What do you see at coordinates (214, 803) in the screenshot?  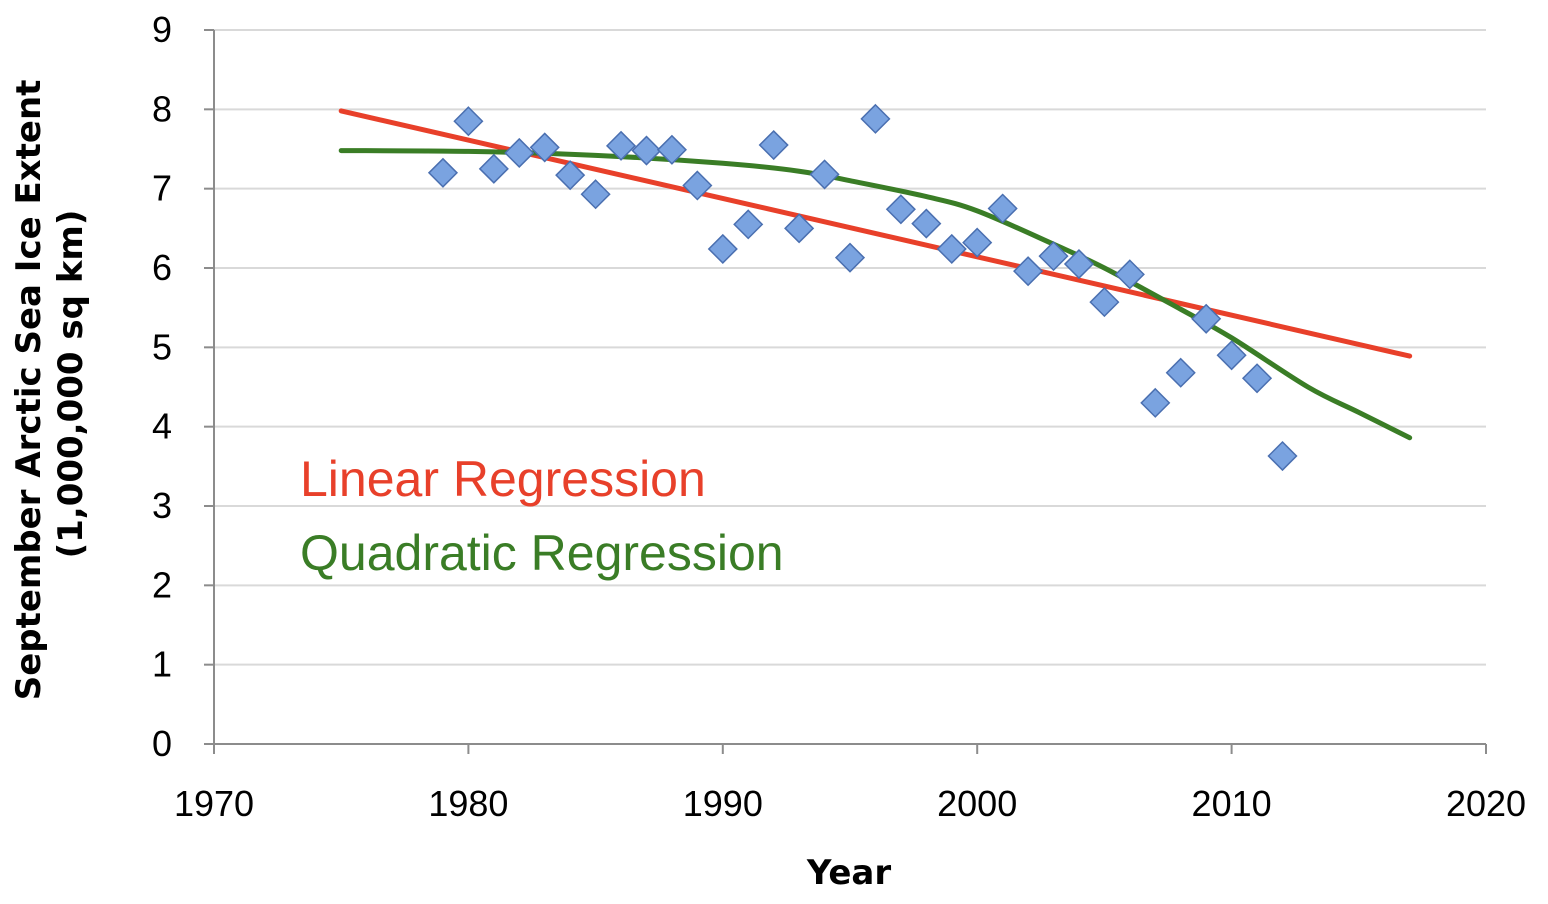 I see `x-tick-label: 1970` at bounding box center [214, 803].